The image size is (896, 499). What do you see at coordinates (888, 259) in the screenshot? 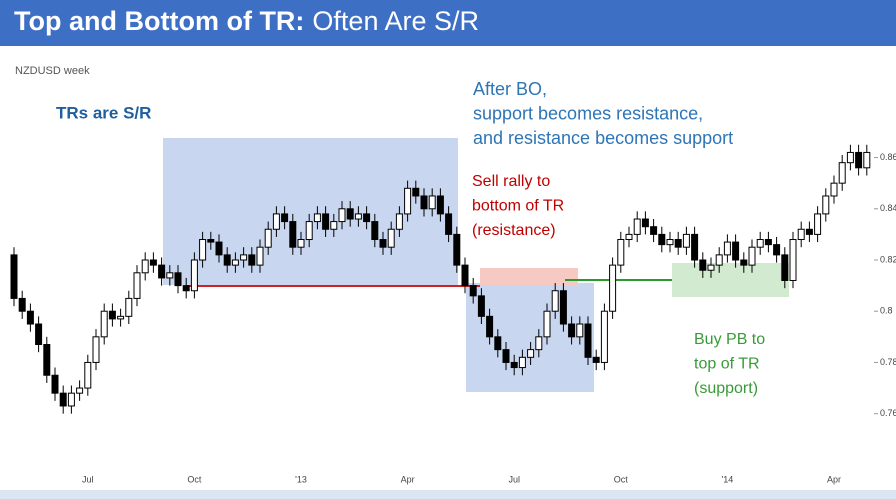
I see `y-tick-label: 0.82` at bounding box center [888, 259].